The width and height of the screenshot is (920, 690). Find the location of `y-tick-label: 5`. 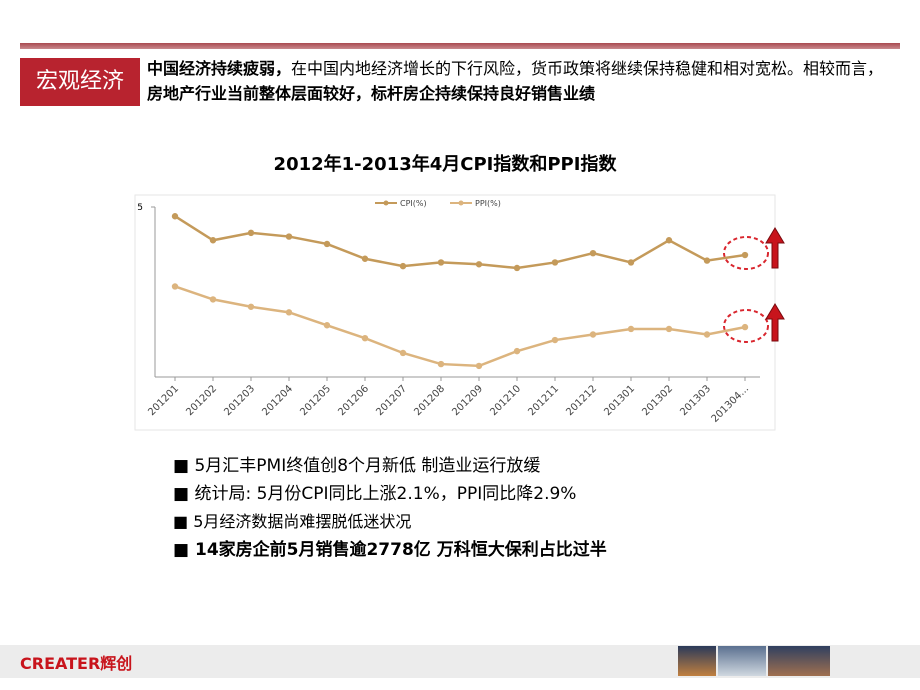

y-tick-label: 5 is located at coordinates (140, 208).